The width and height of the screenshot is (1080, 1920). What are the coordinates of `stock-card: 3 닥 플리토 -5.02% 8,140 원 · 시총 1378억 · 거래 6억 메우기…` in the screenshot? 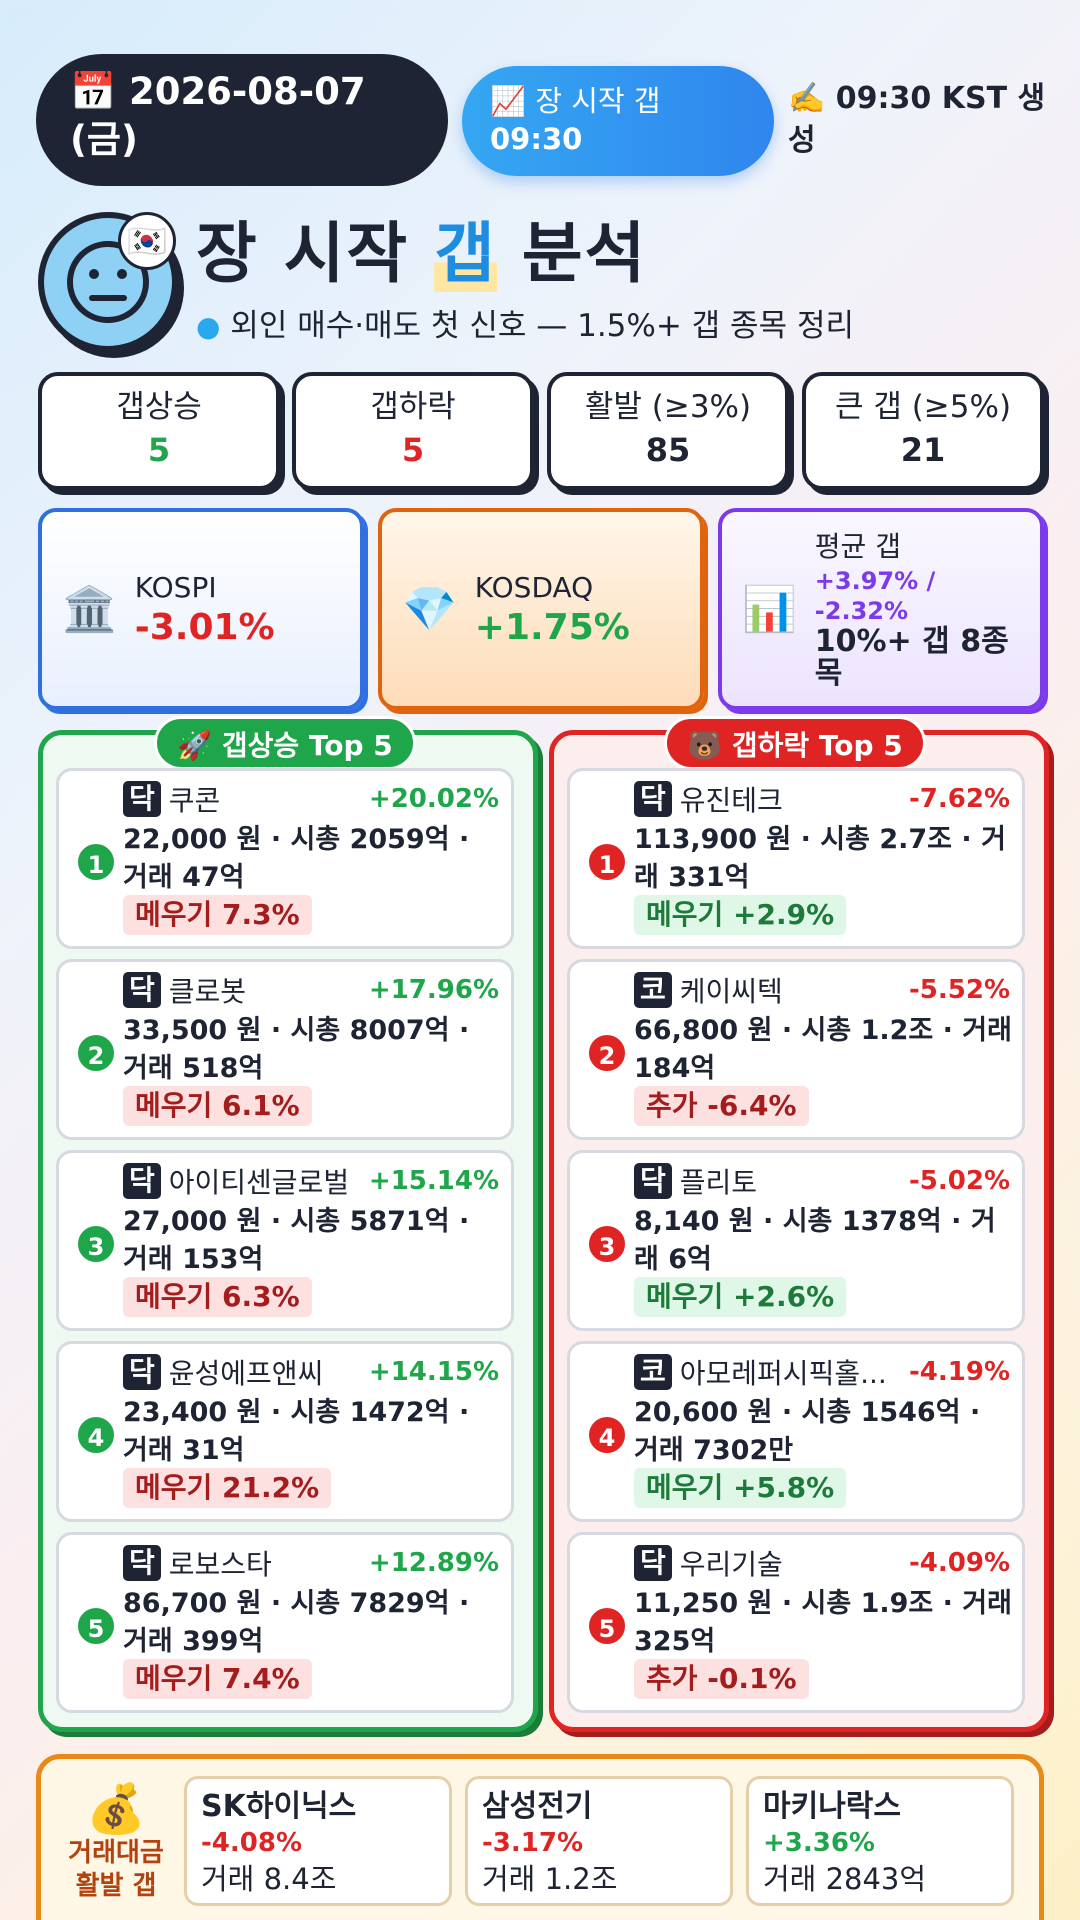 It's located at (796, 1240).